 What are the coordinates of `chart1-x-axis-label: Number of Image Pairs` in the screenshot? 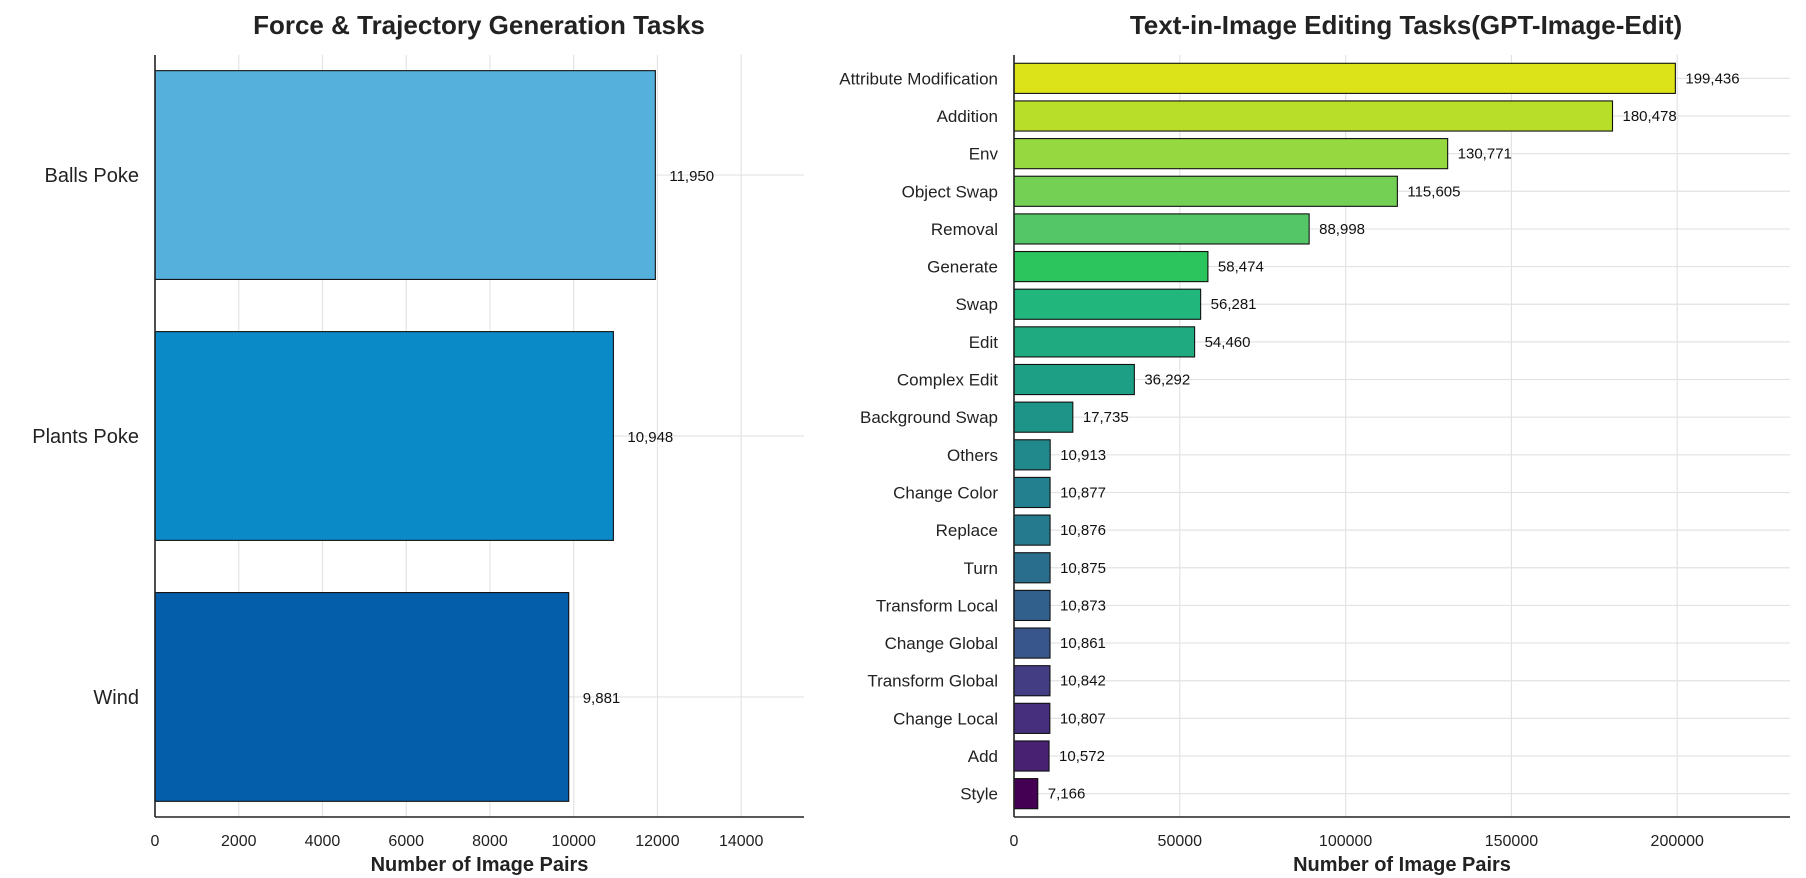 It's located at (480, 865).